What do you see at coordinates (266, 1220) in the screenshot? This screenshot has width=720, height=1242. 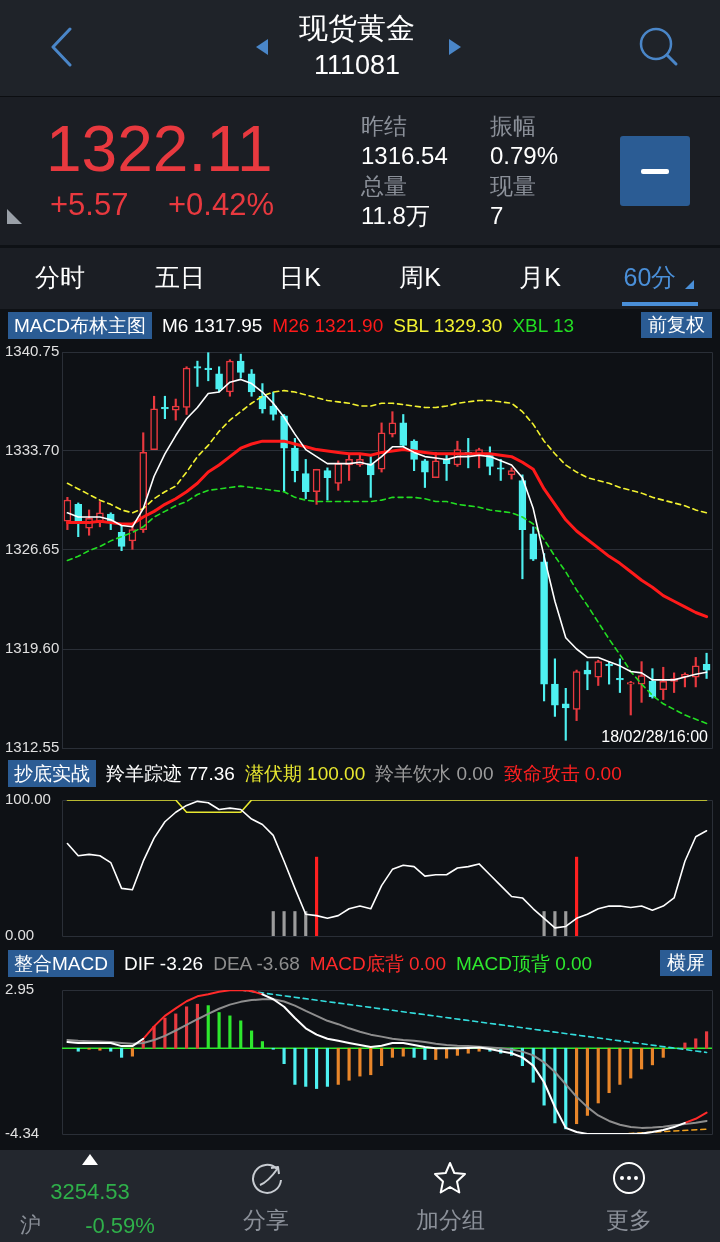 I see `text: 分享` at bounding box center [266, 1220].